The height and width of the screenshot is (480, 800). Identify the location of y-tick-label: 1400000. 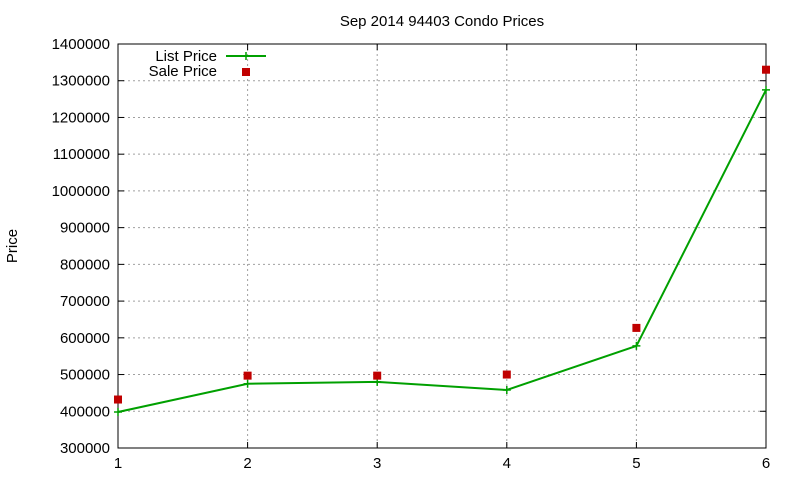
(81, 44).